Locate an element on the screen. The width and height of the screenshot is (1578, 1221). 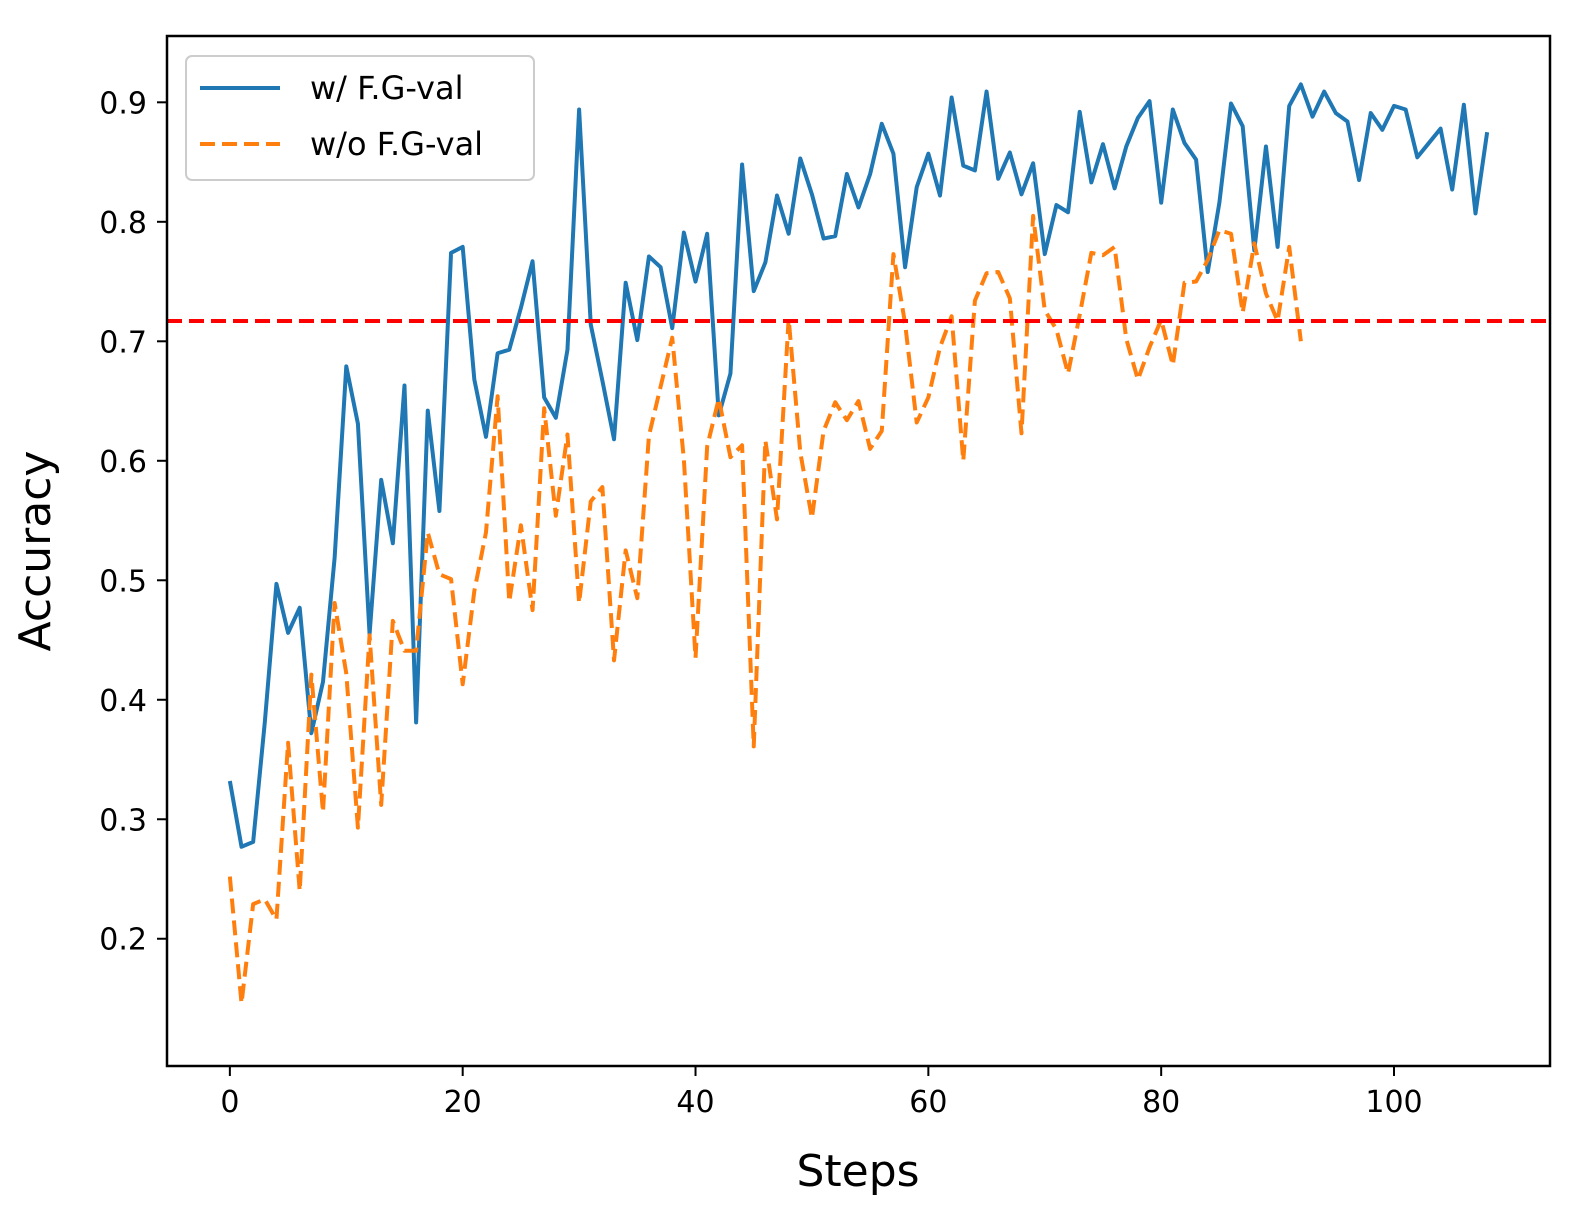
y-axis-label: Accuracy is located at coordinates (35, 551).